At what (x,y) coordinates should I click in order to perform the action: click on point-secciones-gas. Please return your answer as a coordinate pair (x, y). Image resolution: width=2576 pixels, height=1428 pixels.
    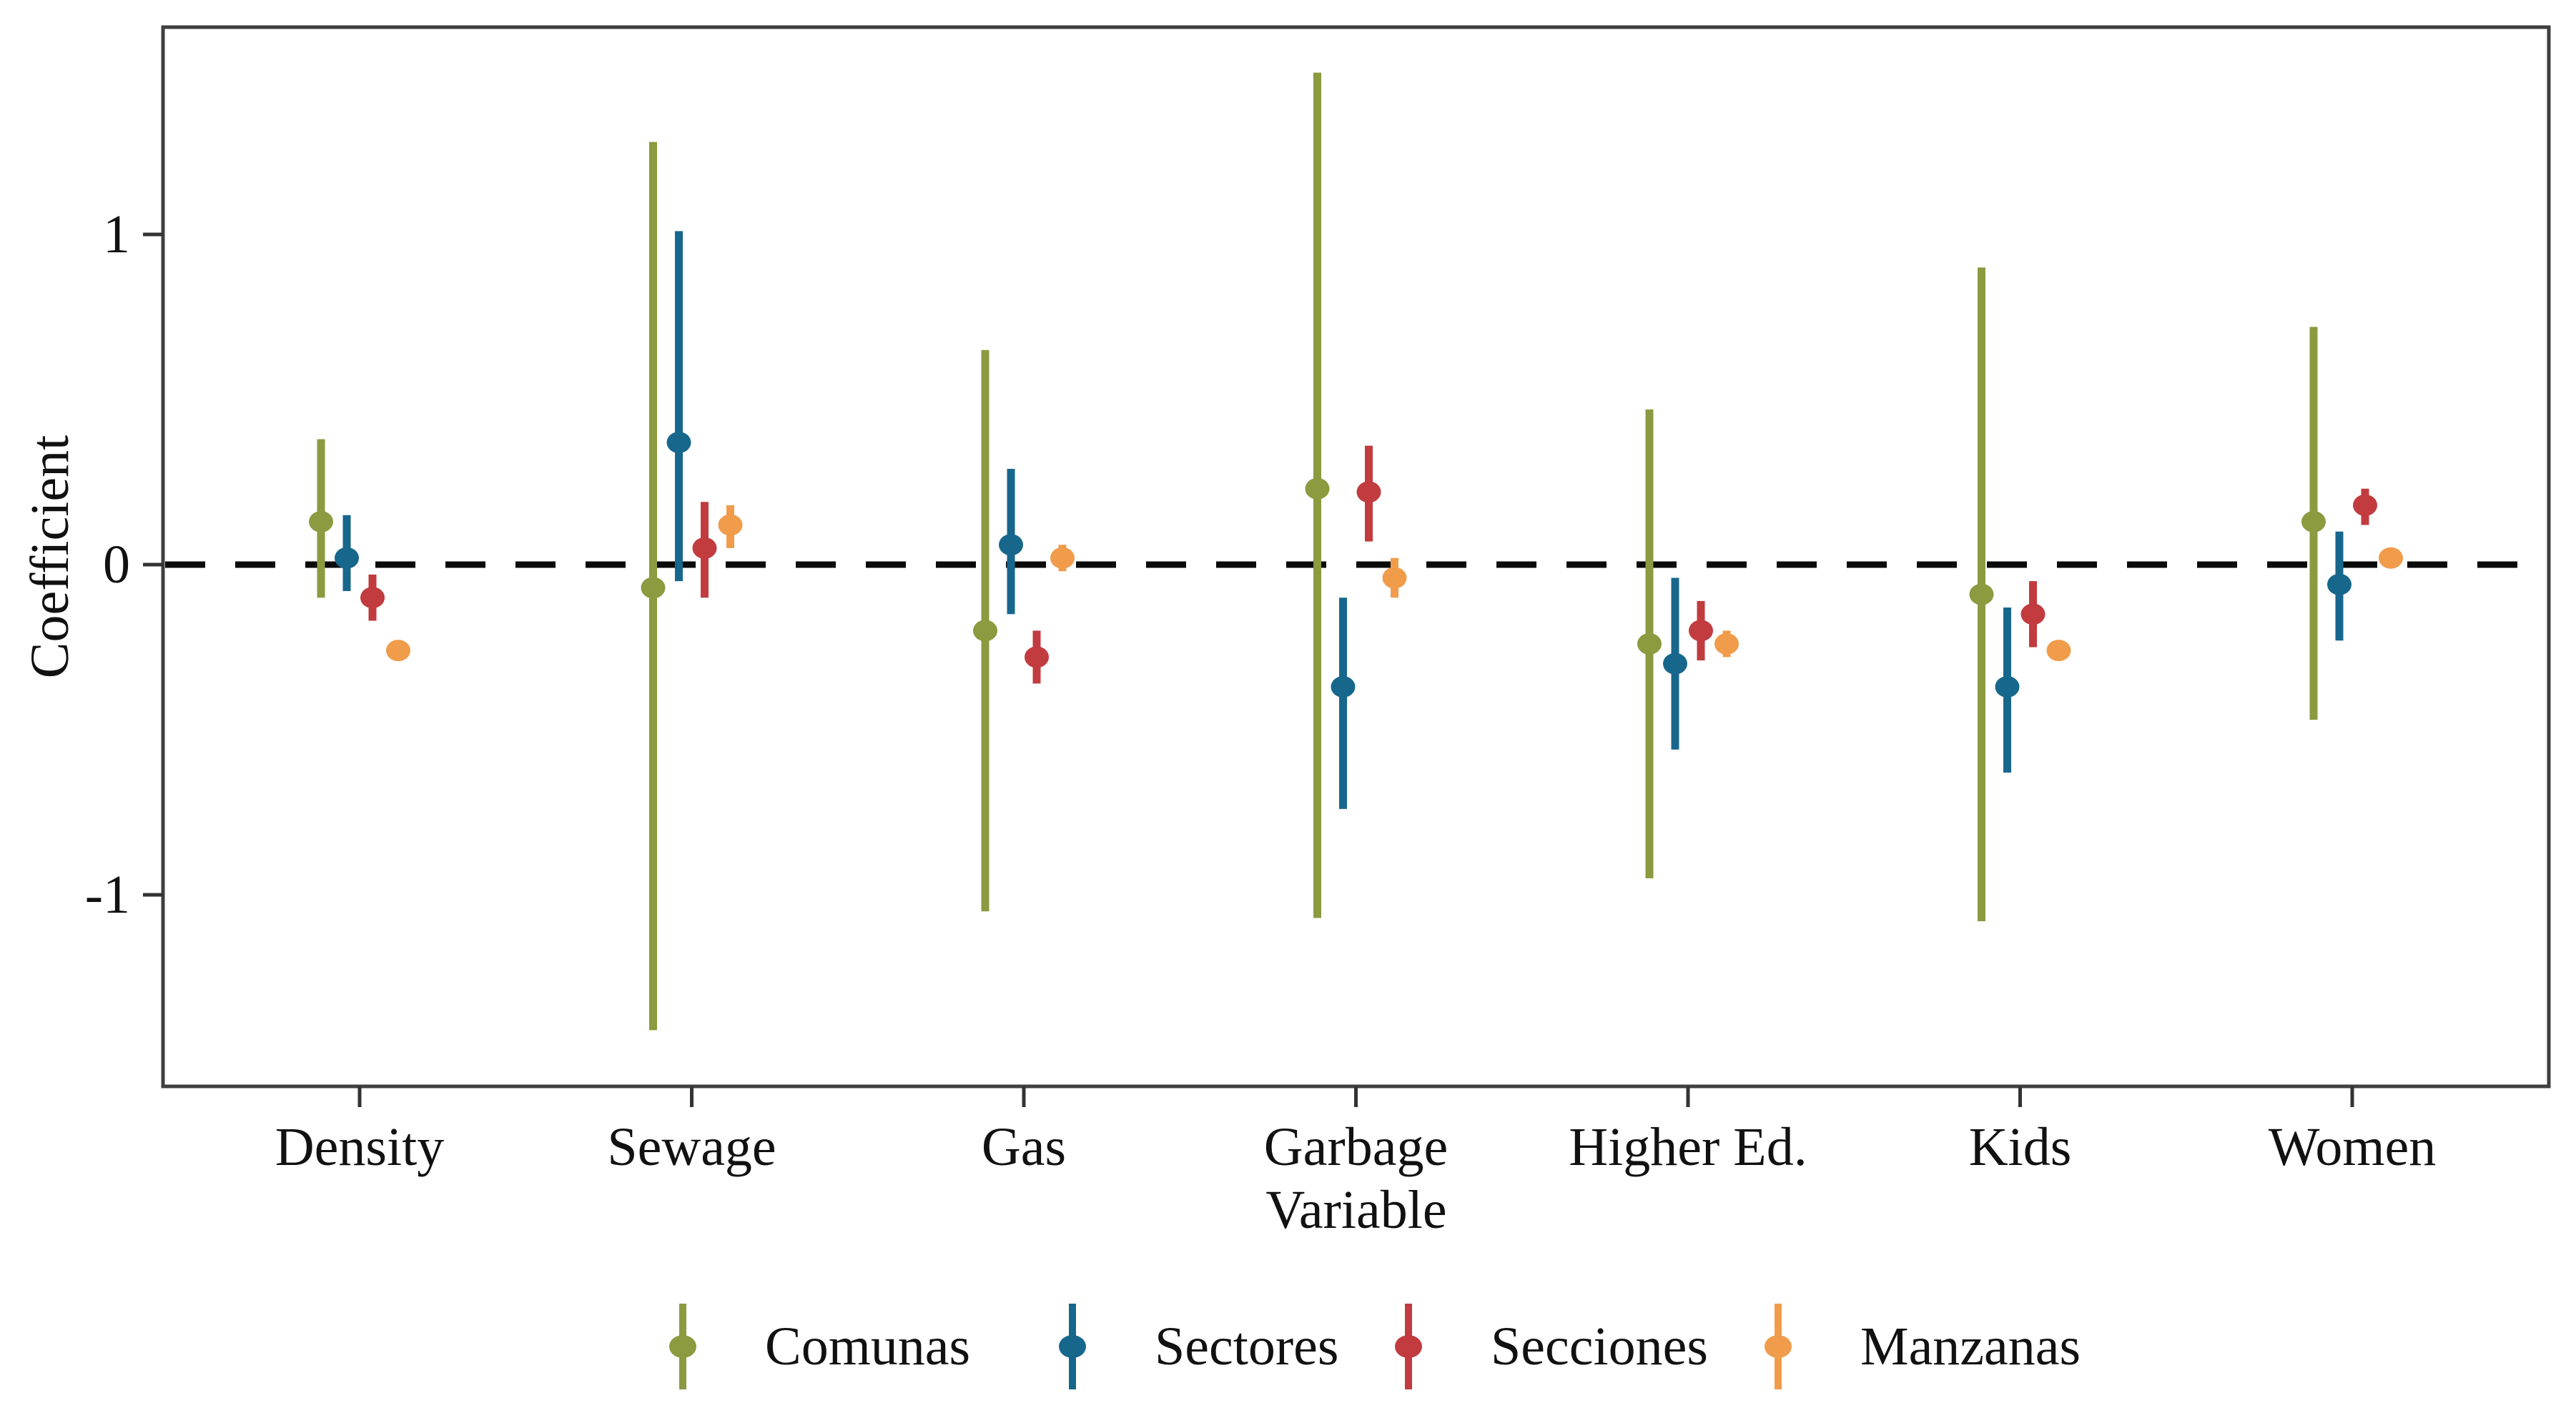
    Looking at the image, I should click on (1037, 657).